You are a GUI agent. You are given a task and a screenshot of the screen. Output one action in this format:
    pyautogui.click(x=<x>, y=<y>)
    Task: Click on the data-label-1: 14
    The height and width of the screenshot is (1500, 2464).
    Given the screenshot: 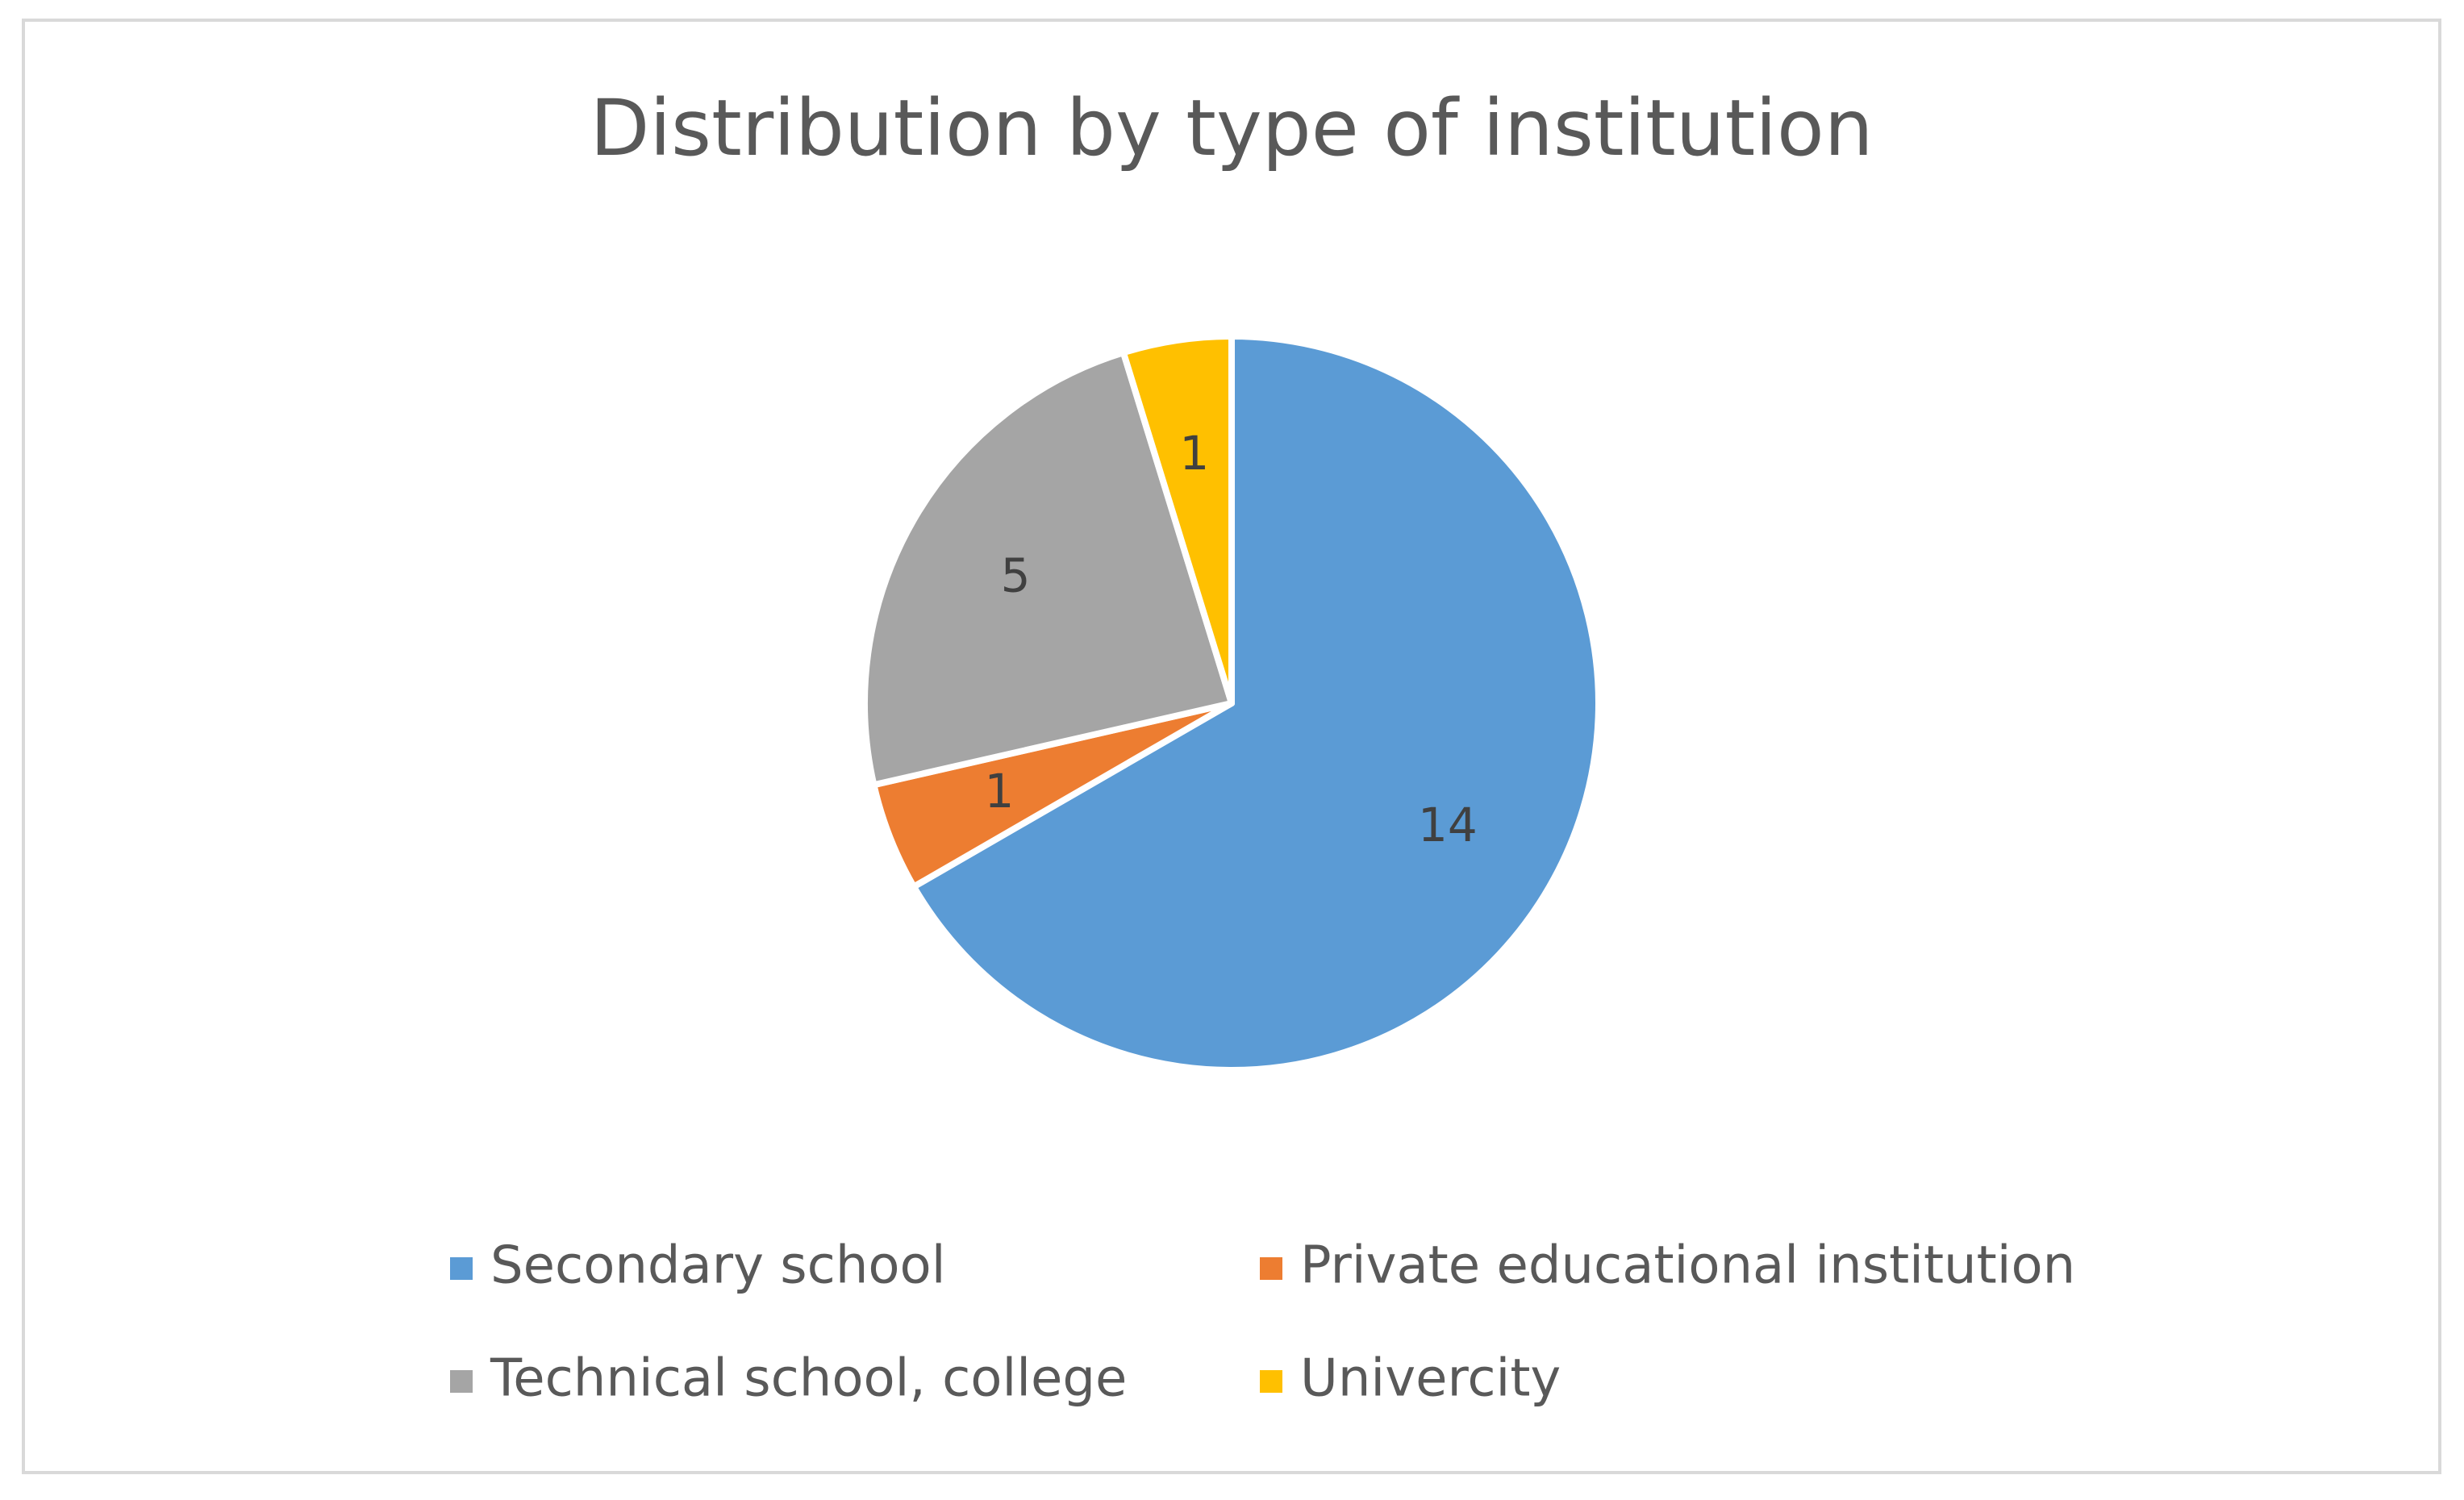 What is the action you would take?
    pyautogui.click(x=1448, y=825)
    